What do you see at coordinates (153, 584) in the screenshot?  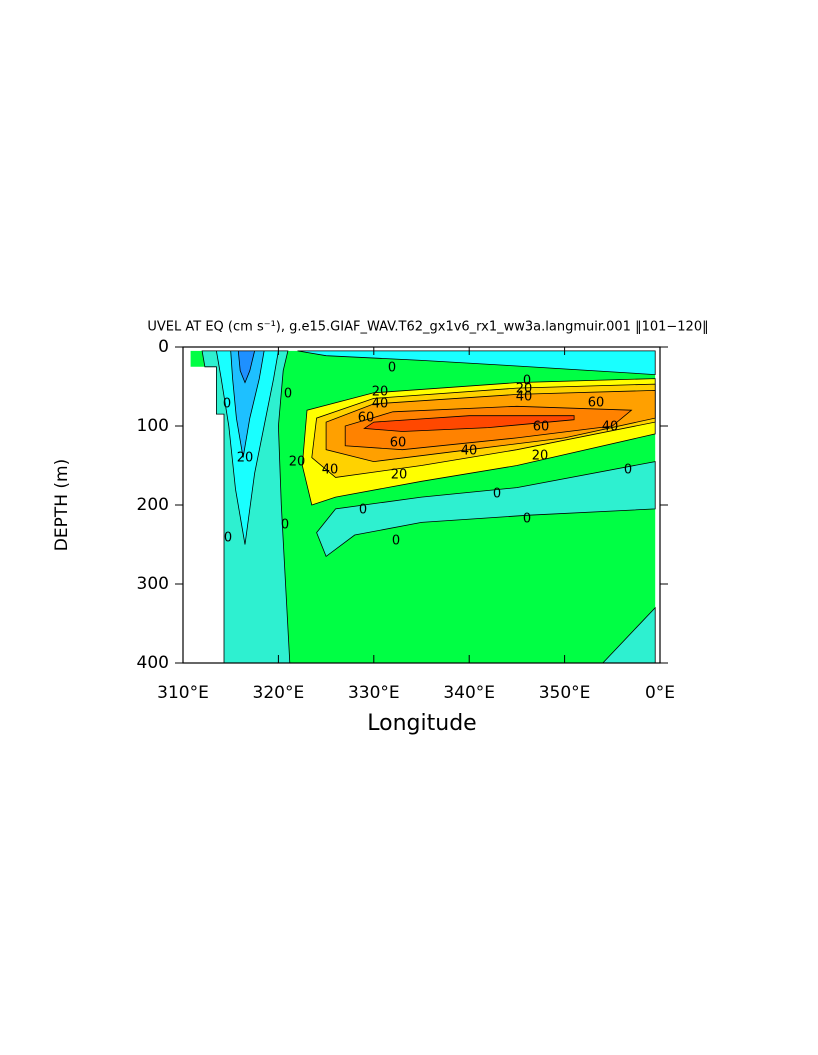 I see `y-tick-label: 300` at bounding box center [153, 584].